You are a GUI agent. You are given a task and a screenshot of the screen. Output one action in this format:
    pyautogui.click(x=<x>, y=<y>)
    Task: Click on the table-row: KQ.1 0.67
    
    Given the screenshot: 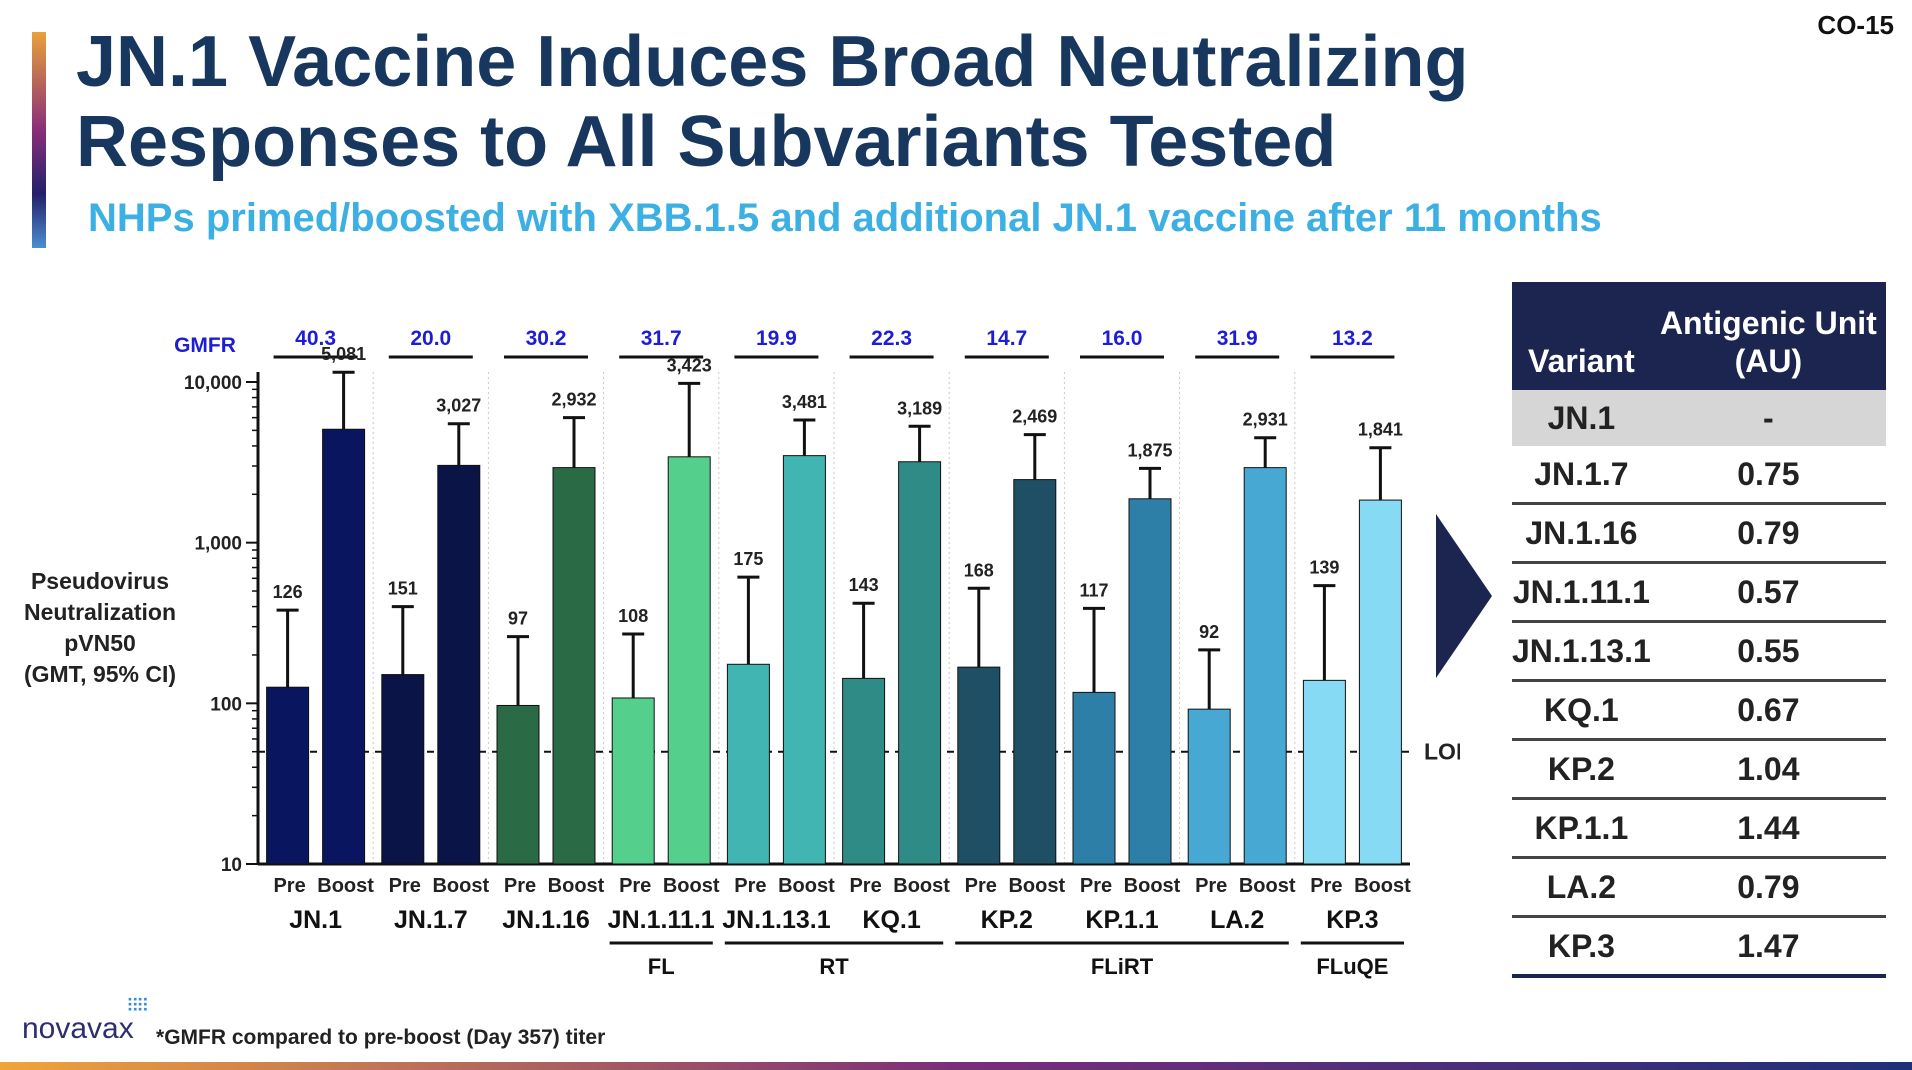 What is the action you would take?
    pyautogui.click(x=1699, y=710)
    